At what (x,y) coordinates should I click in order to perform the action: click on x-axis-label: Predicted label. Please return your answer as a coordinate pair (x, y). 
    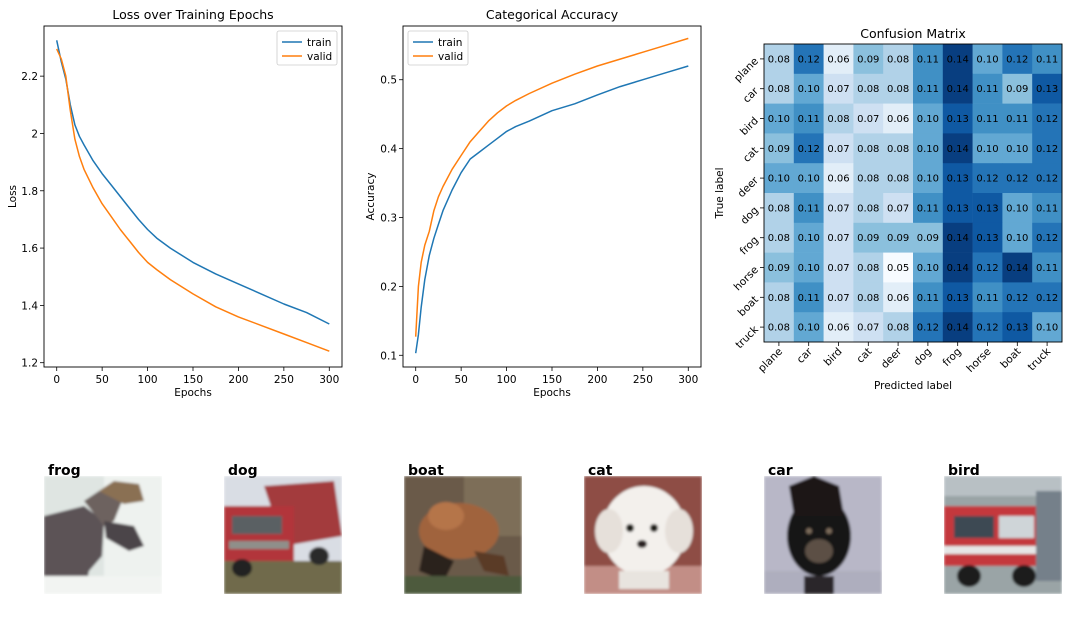
    Looking at the image, I should click on (913, 386).